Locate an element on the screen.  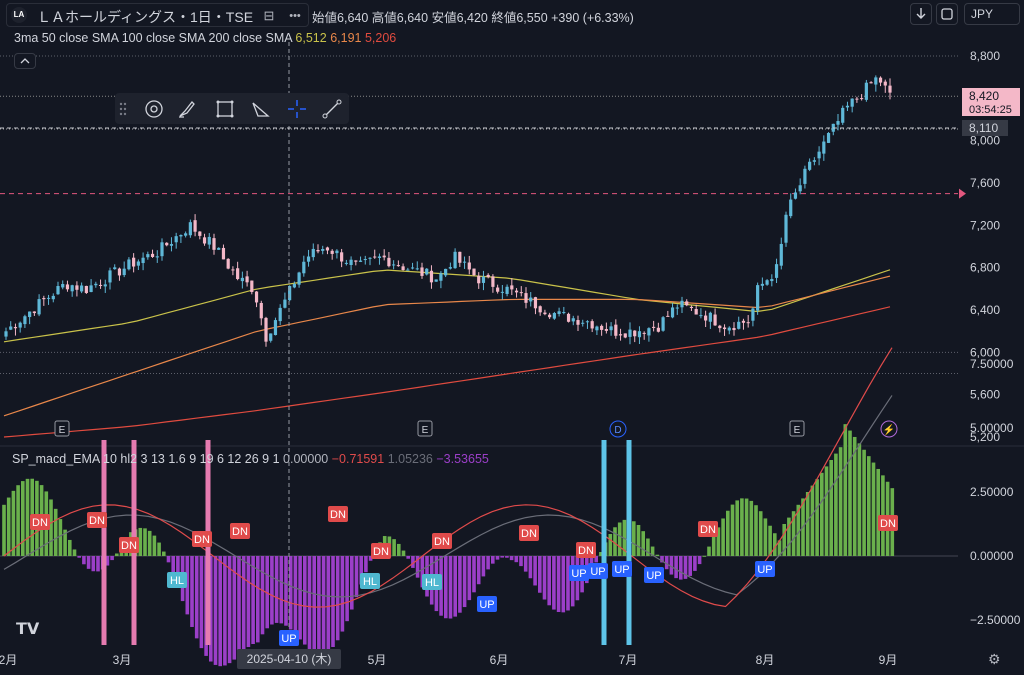
time-tick: 2月 is located at coordinates (8, 660).